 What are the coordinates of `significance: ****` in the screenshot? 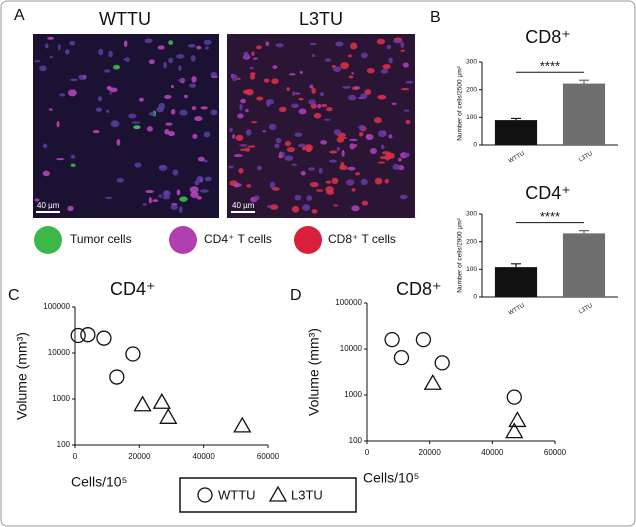 It's located at (550, 216).